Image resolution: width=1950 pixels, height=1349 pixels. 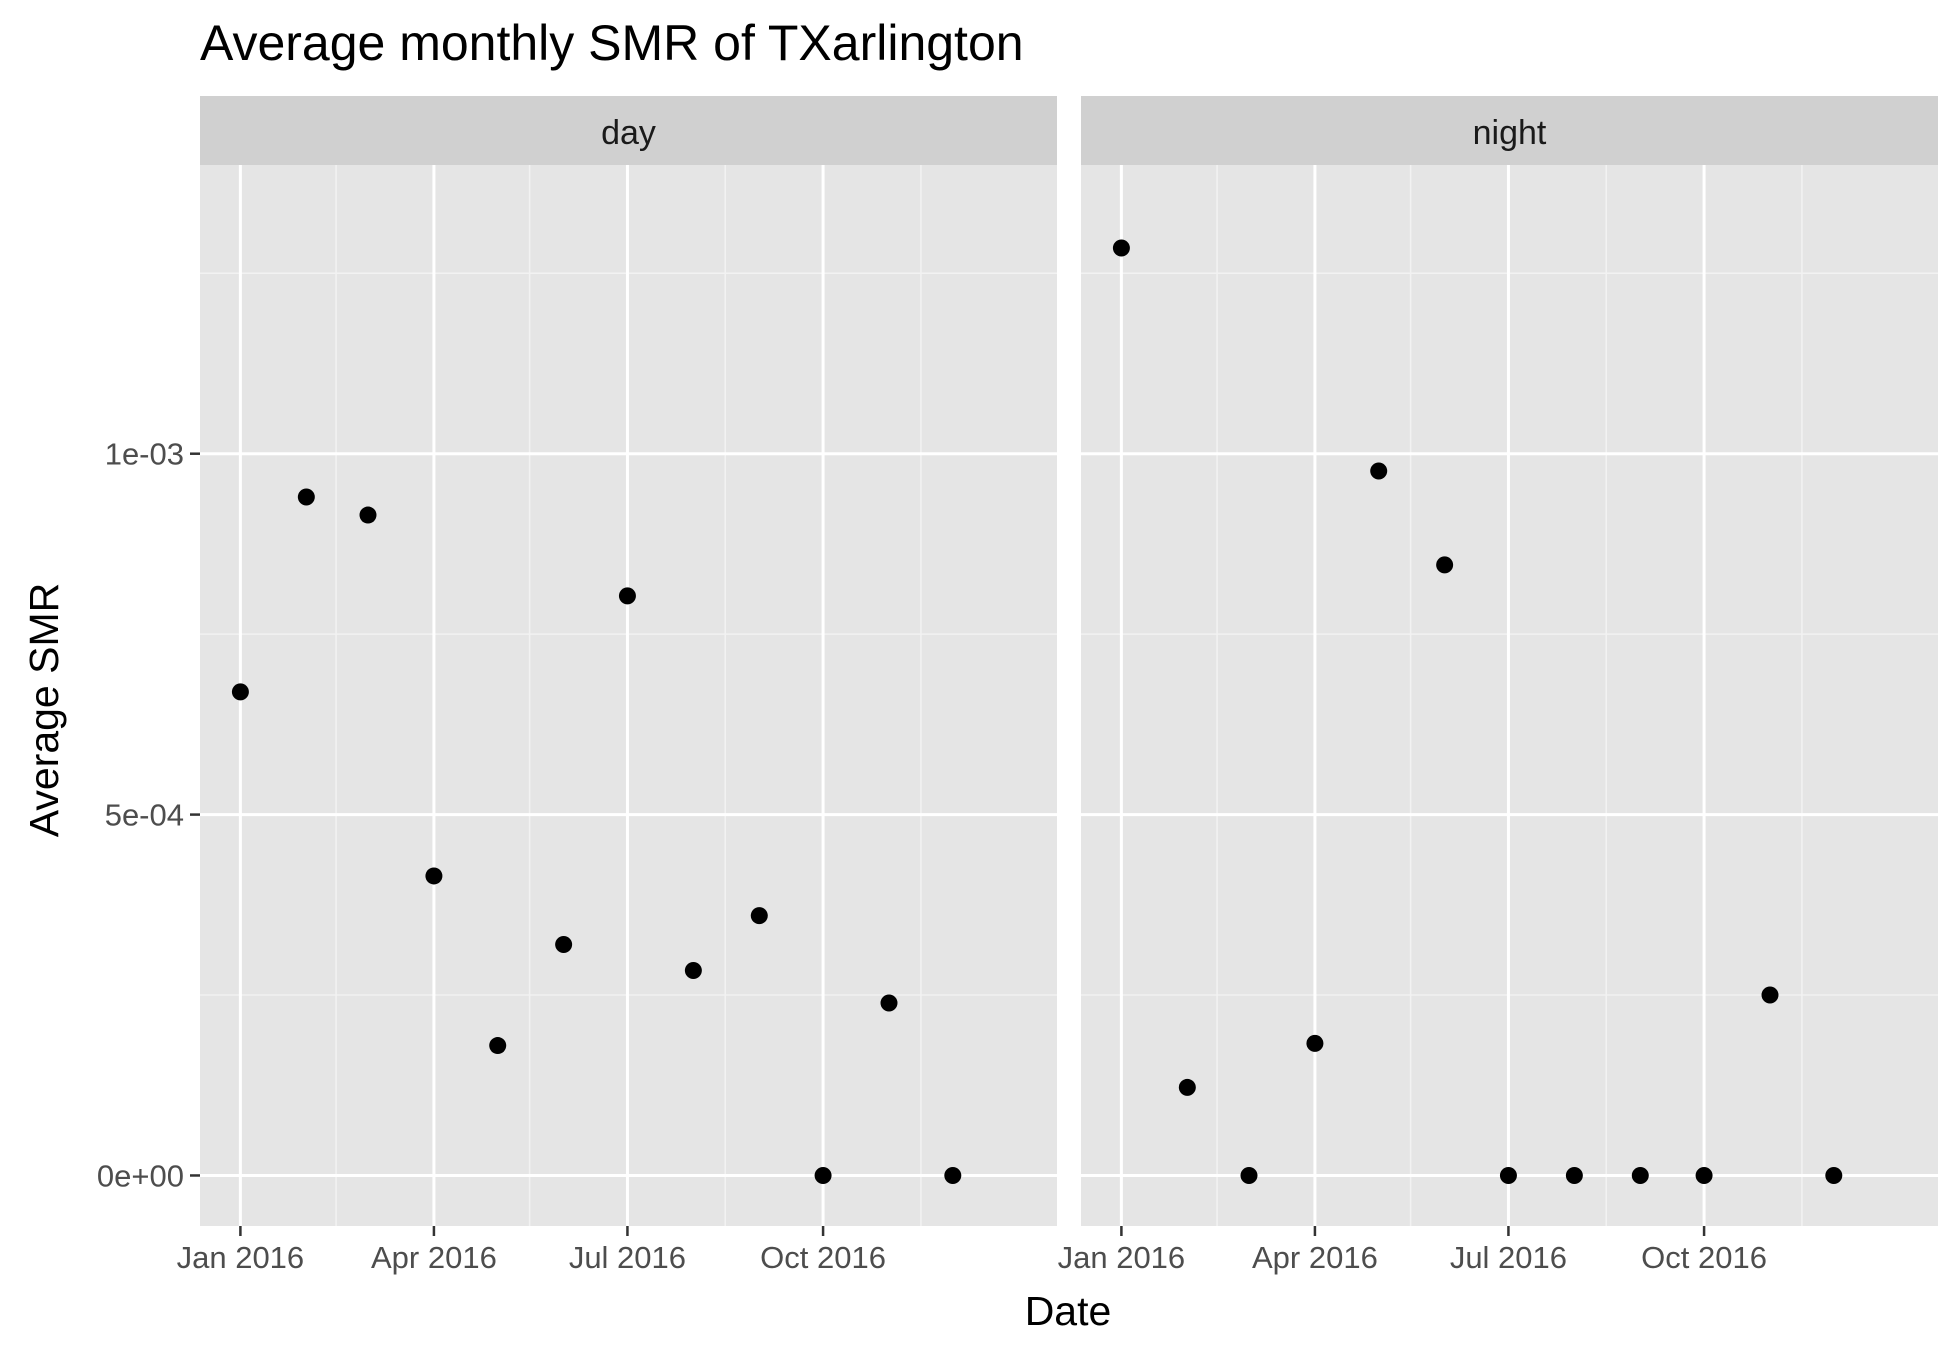 I want to click on facet-label: night, so click(x=1510, y=133).